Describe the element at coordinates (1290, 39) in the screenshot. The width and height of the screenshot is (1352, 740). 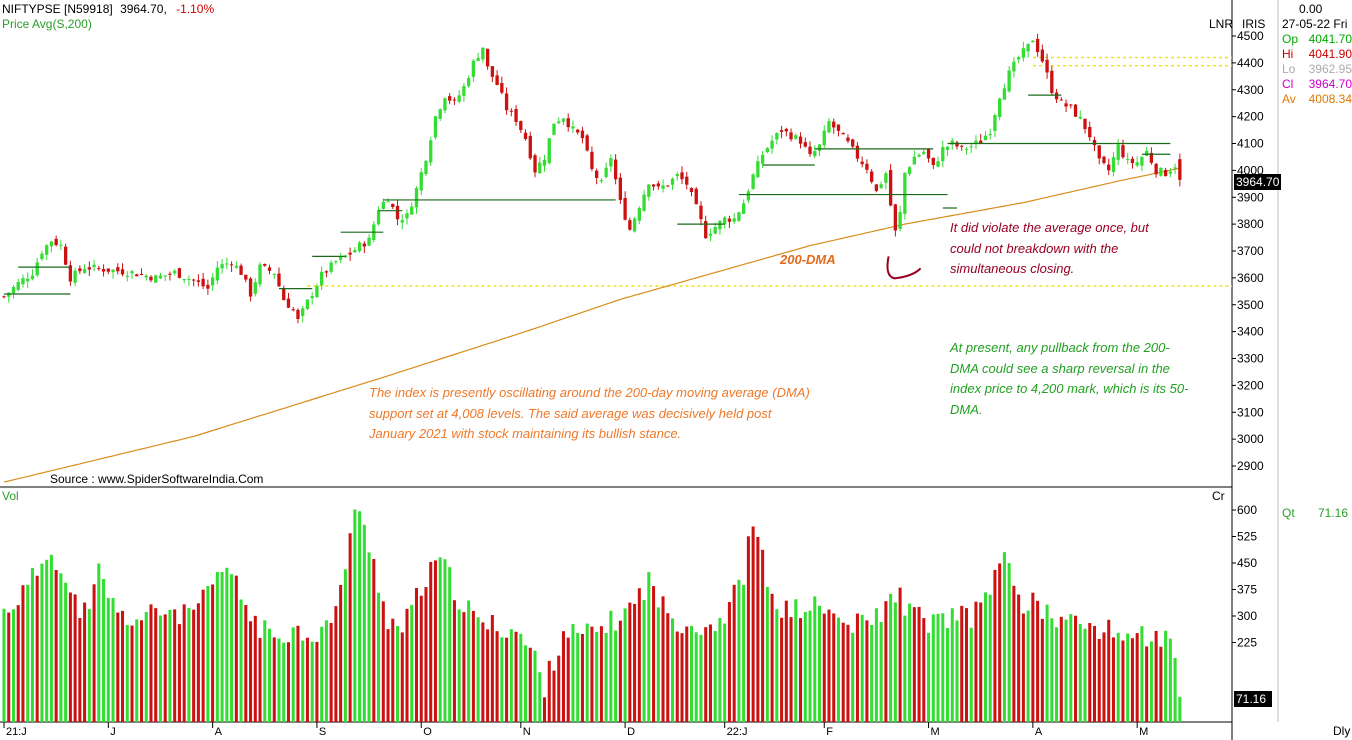
I see `ohlc-key: Op` at that location.